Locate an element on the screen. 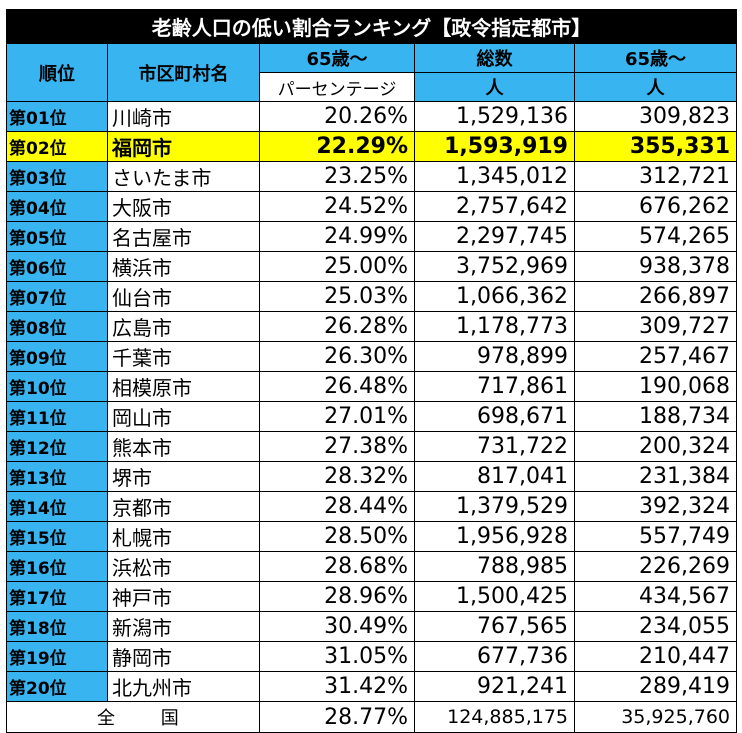 The height and width of the screenshot is (733, 742). pct-cell: 28.68% is located at coordinates (337, 566).